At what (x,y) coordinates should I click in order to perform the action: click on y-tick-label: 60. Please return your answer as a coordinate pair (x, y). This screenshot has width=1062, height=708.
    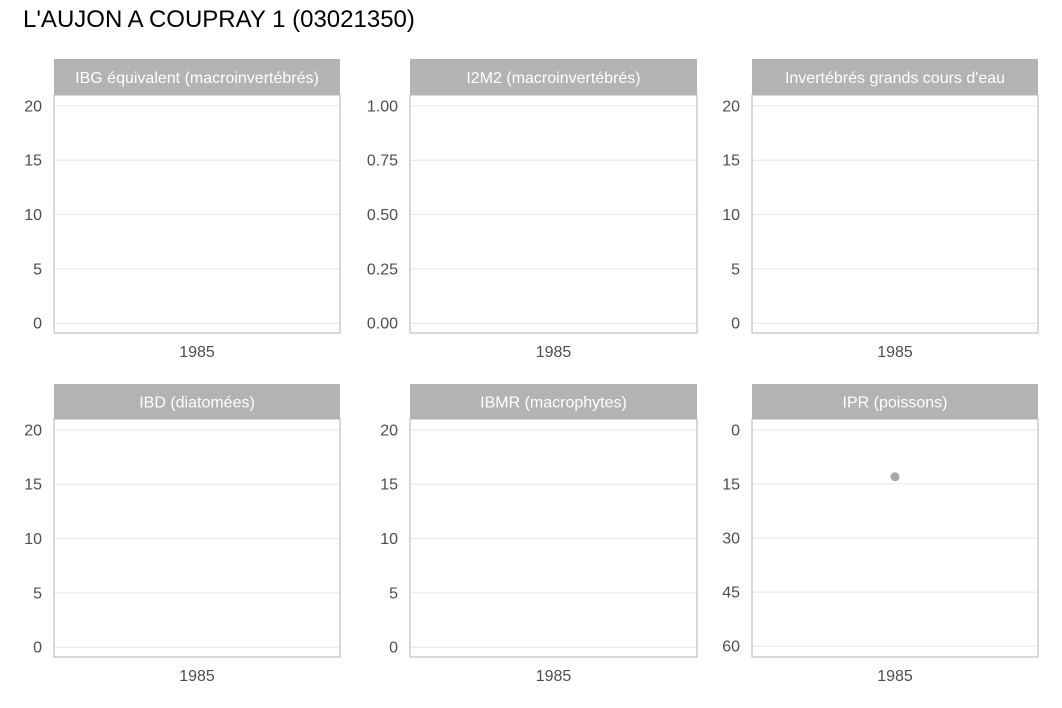
    Looking at the image, I should click on (731, 647).